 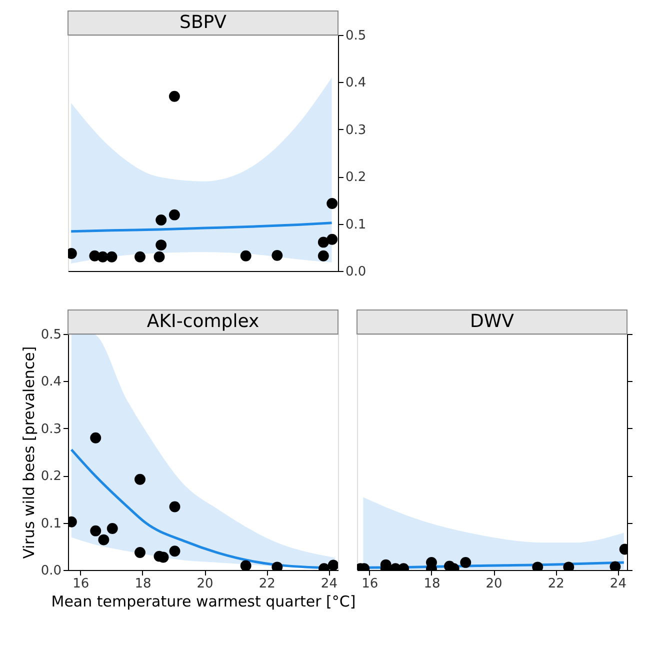 I want to click on y-axis-title: Virus wild bees [prevalence], so click(x=29, y=452).